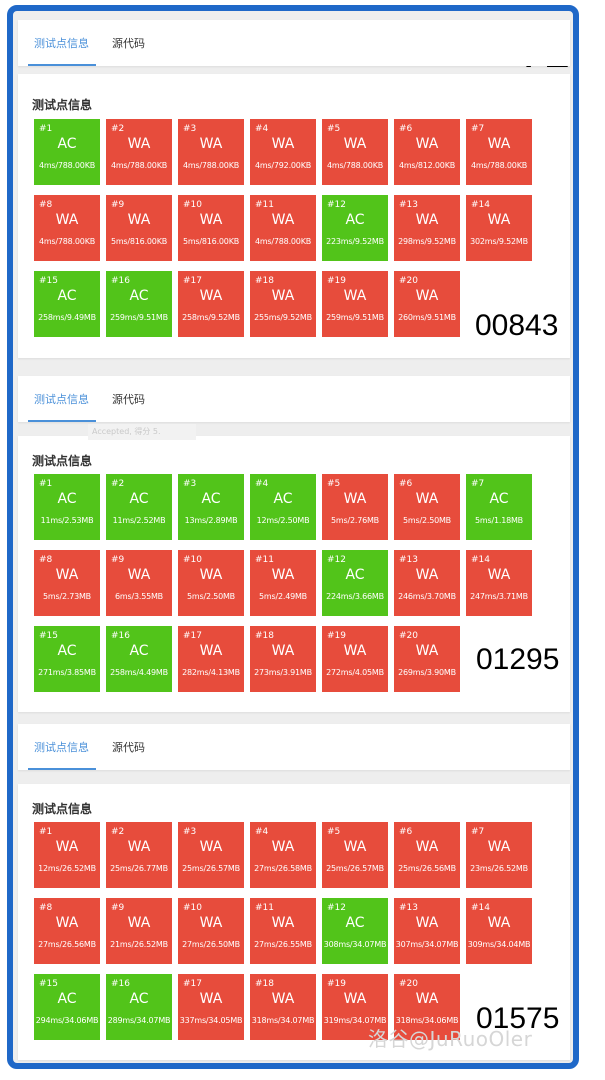 The height and width of the screenshot is (1080, 605). What do you see at coordinates (118, 832) in the screenshot?
I see `testcase-number: #2` at bounding box center [118, 832].